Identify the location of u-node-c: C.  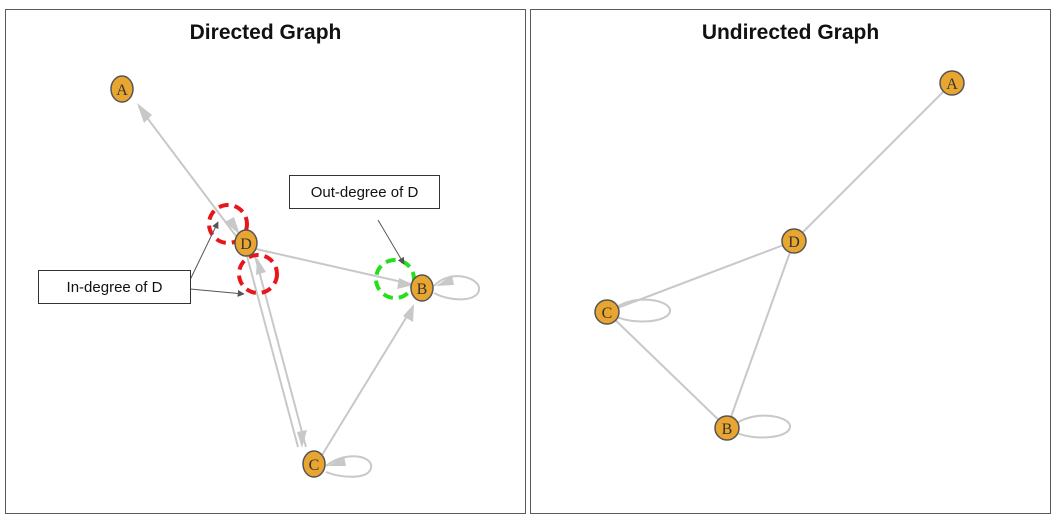
(607, 312).